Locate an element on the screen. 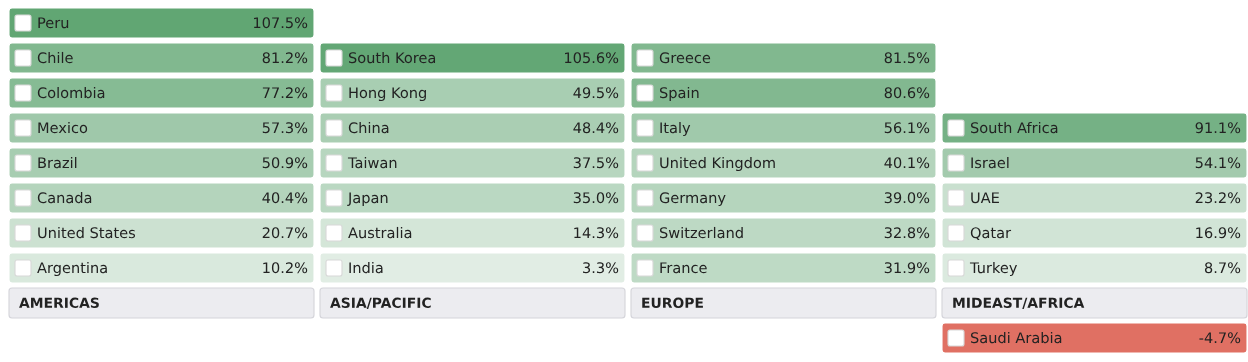 This screenshot has height=362, width=1248. data-label: 40.4% is located at coordinates (285, 198).